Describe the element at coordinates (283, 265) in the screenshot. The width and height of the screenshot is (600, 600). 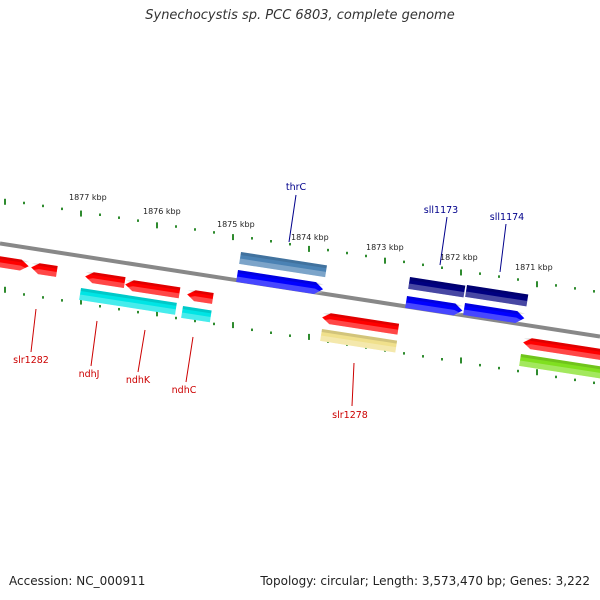
I see `gene-thrc-track` at that location.